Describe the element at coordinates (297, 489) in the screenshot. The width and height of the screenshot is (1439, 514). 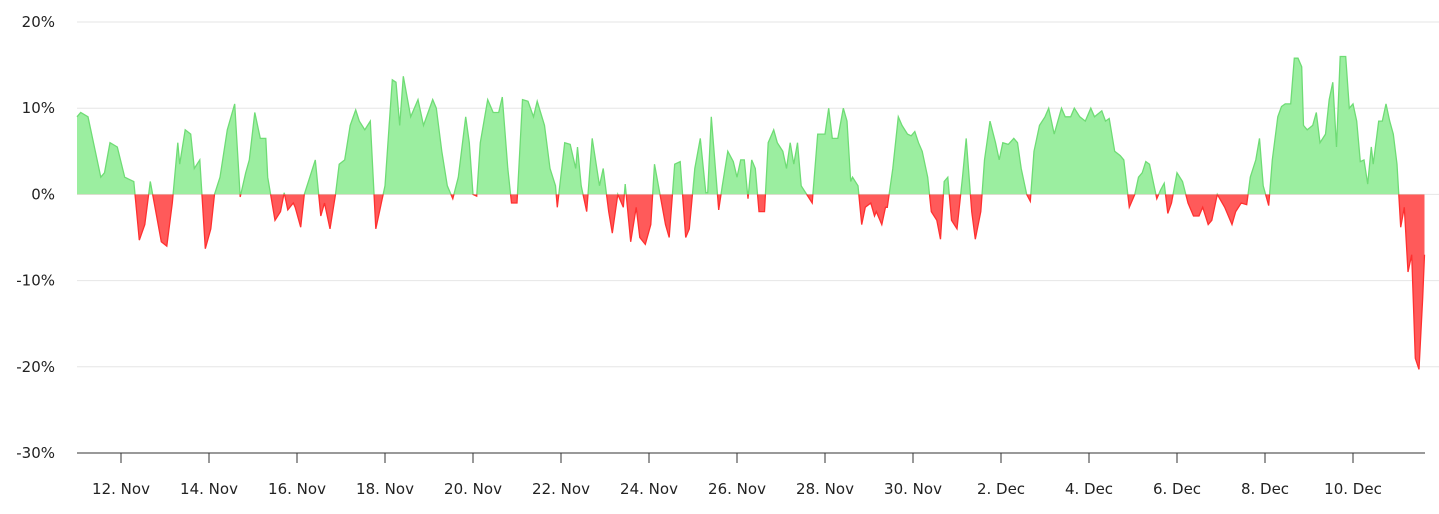
I see `x-tick-label: 16. Nov` at that location.